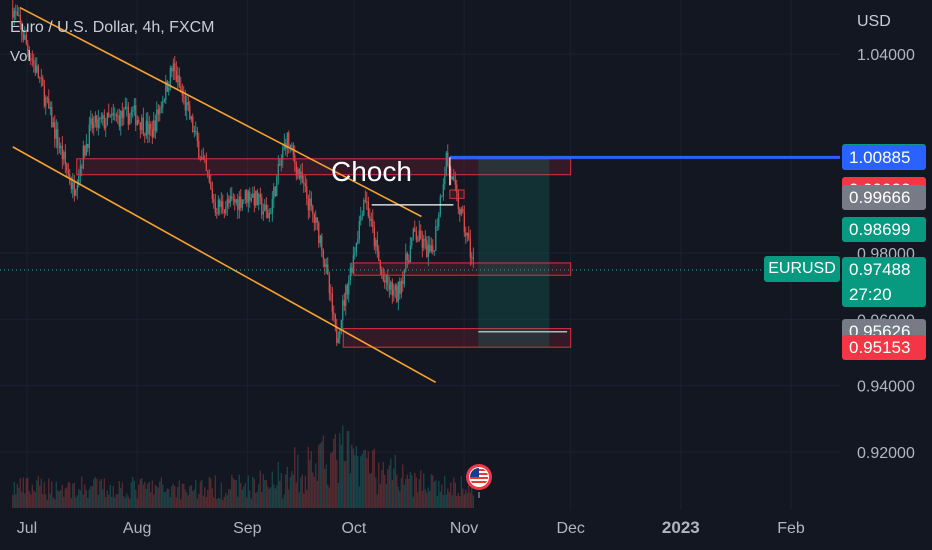 The width and height of the screenshot is (932, 550). Describe the element at coordinates (324, 167) in the screenshot. I see `supply-demand-zone` at that location.